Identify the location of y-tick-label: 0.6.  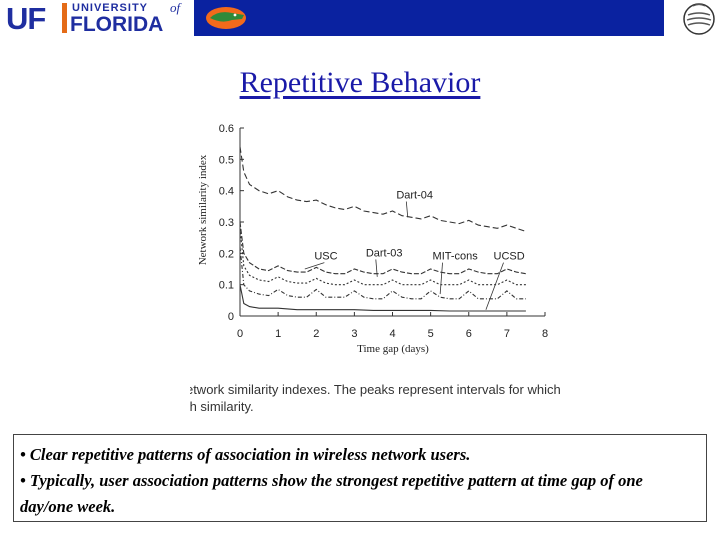
(226, 129).